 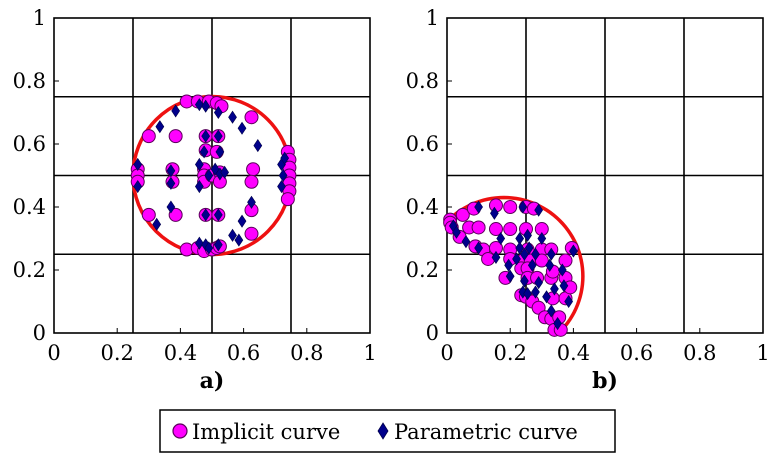 What do you see at coordinates (39, 333) in the screenshot?
I see `y-tick-label: 0` at bounding box center [39, 333].